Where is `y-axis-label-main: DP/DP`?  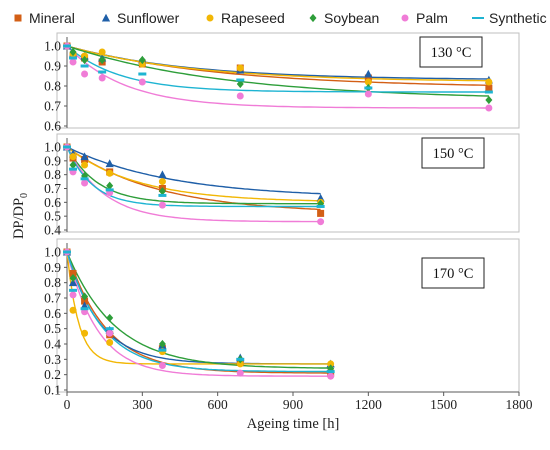 y-axis-label-main: DP/DP is located at coordinates (19, 218).